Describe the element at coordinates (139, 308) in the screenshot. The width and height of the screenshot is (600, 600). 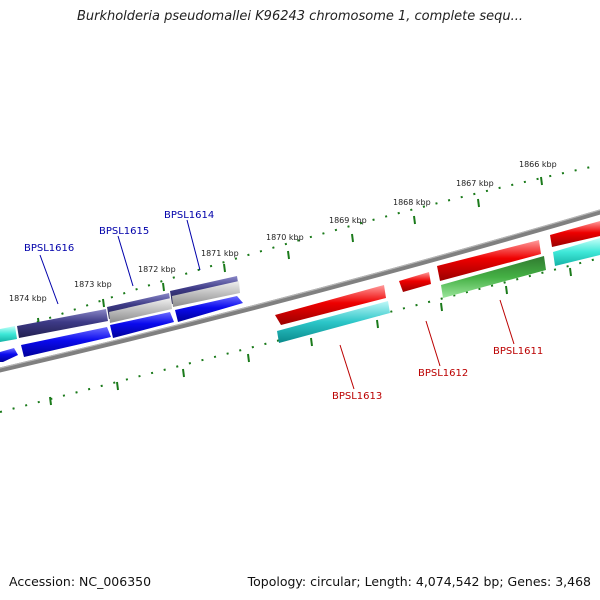
I see `gene-BPSL1615` at that location.